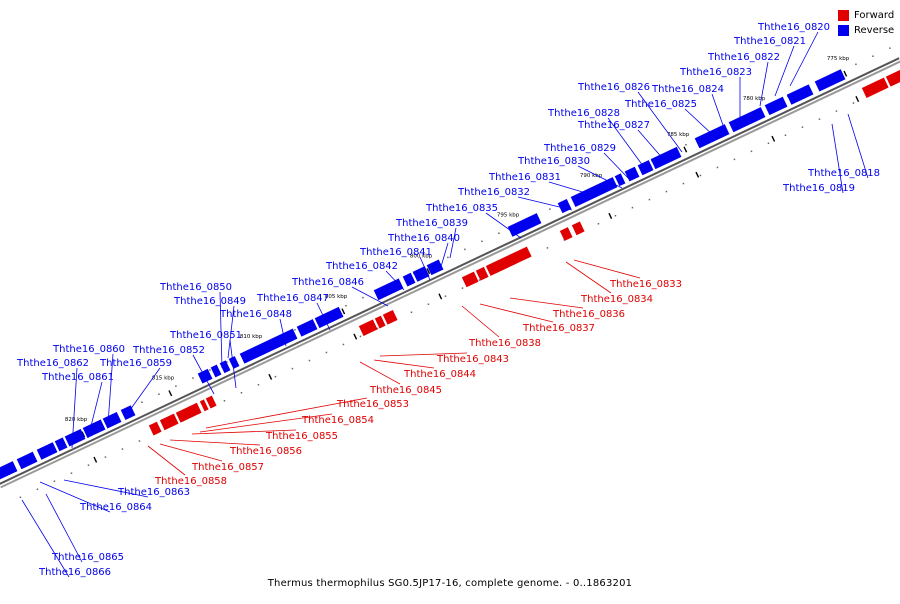 This screenshot has width=900, height=604. What do you see at coordinates (583, 113) in the screenshot?
I see `reverse-gene-label: Ththe16_0828` at bounding box center [583, 113].